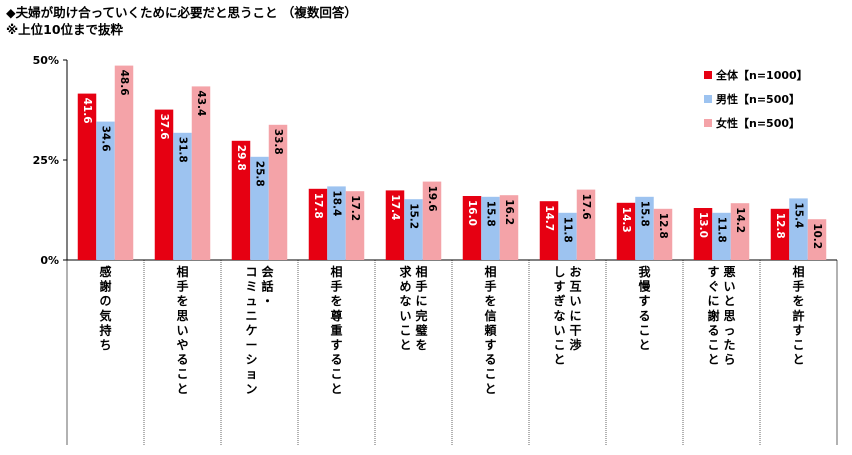 The width and height of the screenshot is (852, 455). What do you see at coordinates (49, 260) in the screenshot?
I see `y-tick-label: 0%` at bounding box center [49, 260].